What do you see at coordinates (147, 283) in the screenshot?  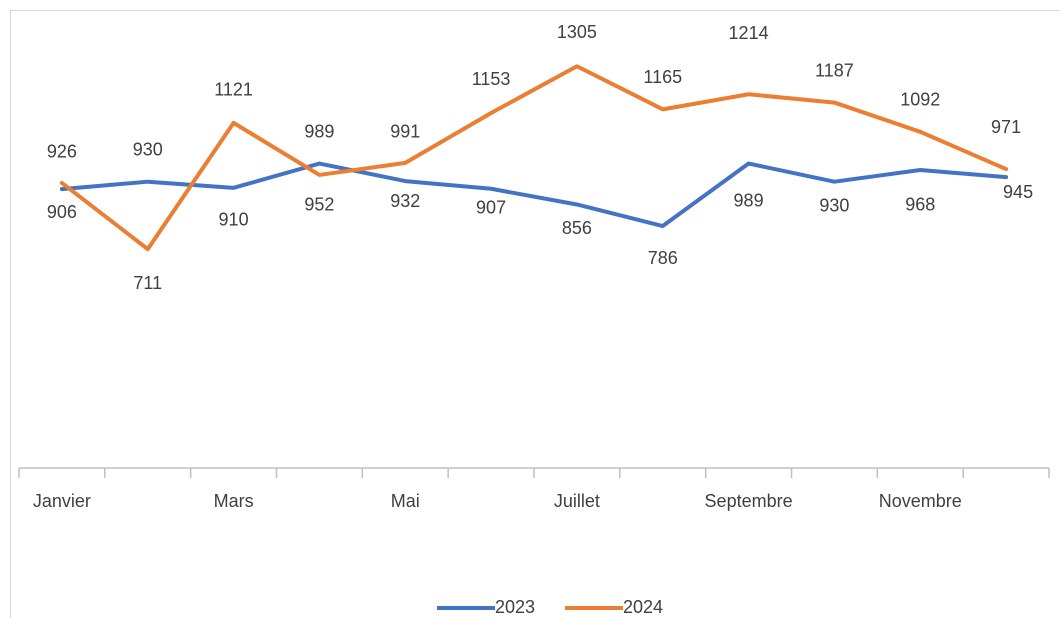 I see `data-label: 711` at bounding box center [147, 283].